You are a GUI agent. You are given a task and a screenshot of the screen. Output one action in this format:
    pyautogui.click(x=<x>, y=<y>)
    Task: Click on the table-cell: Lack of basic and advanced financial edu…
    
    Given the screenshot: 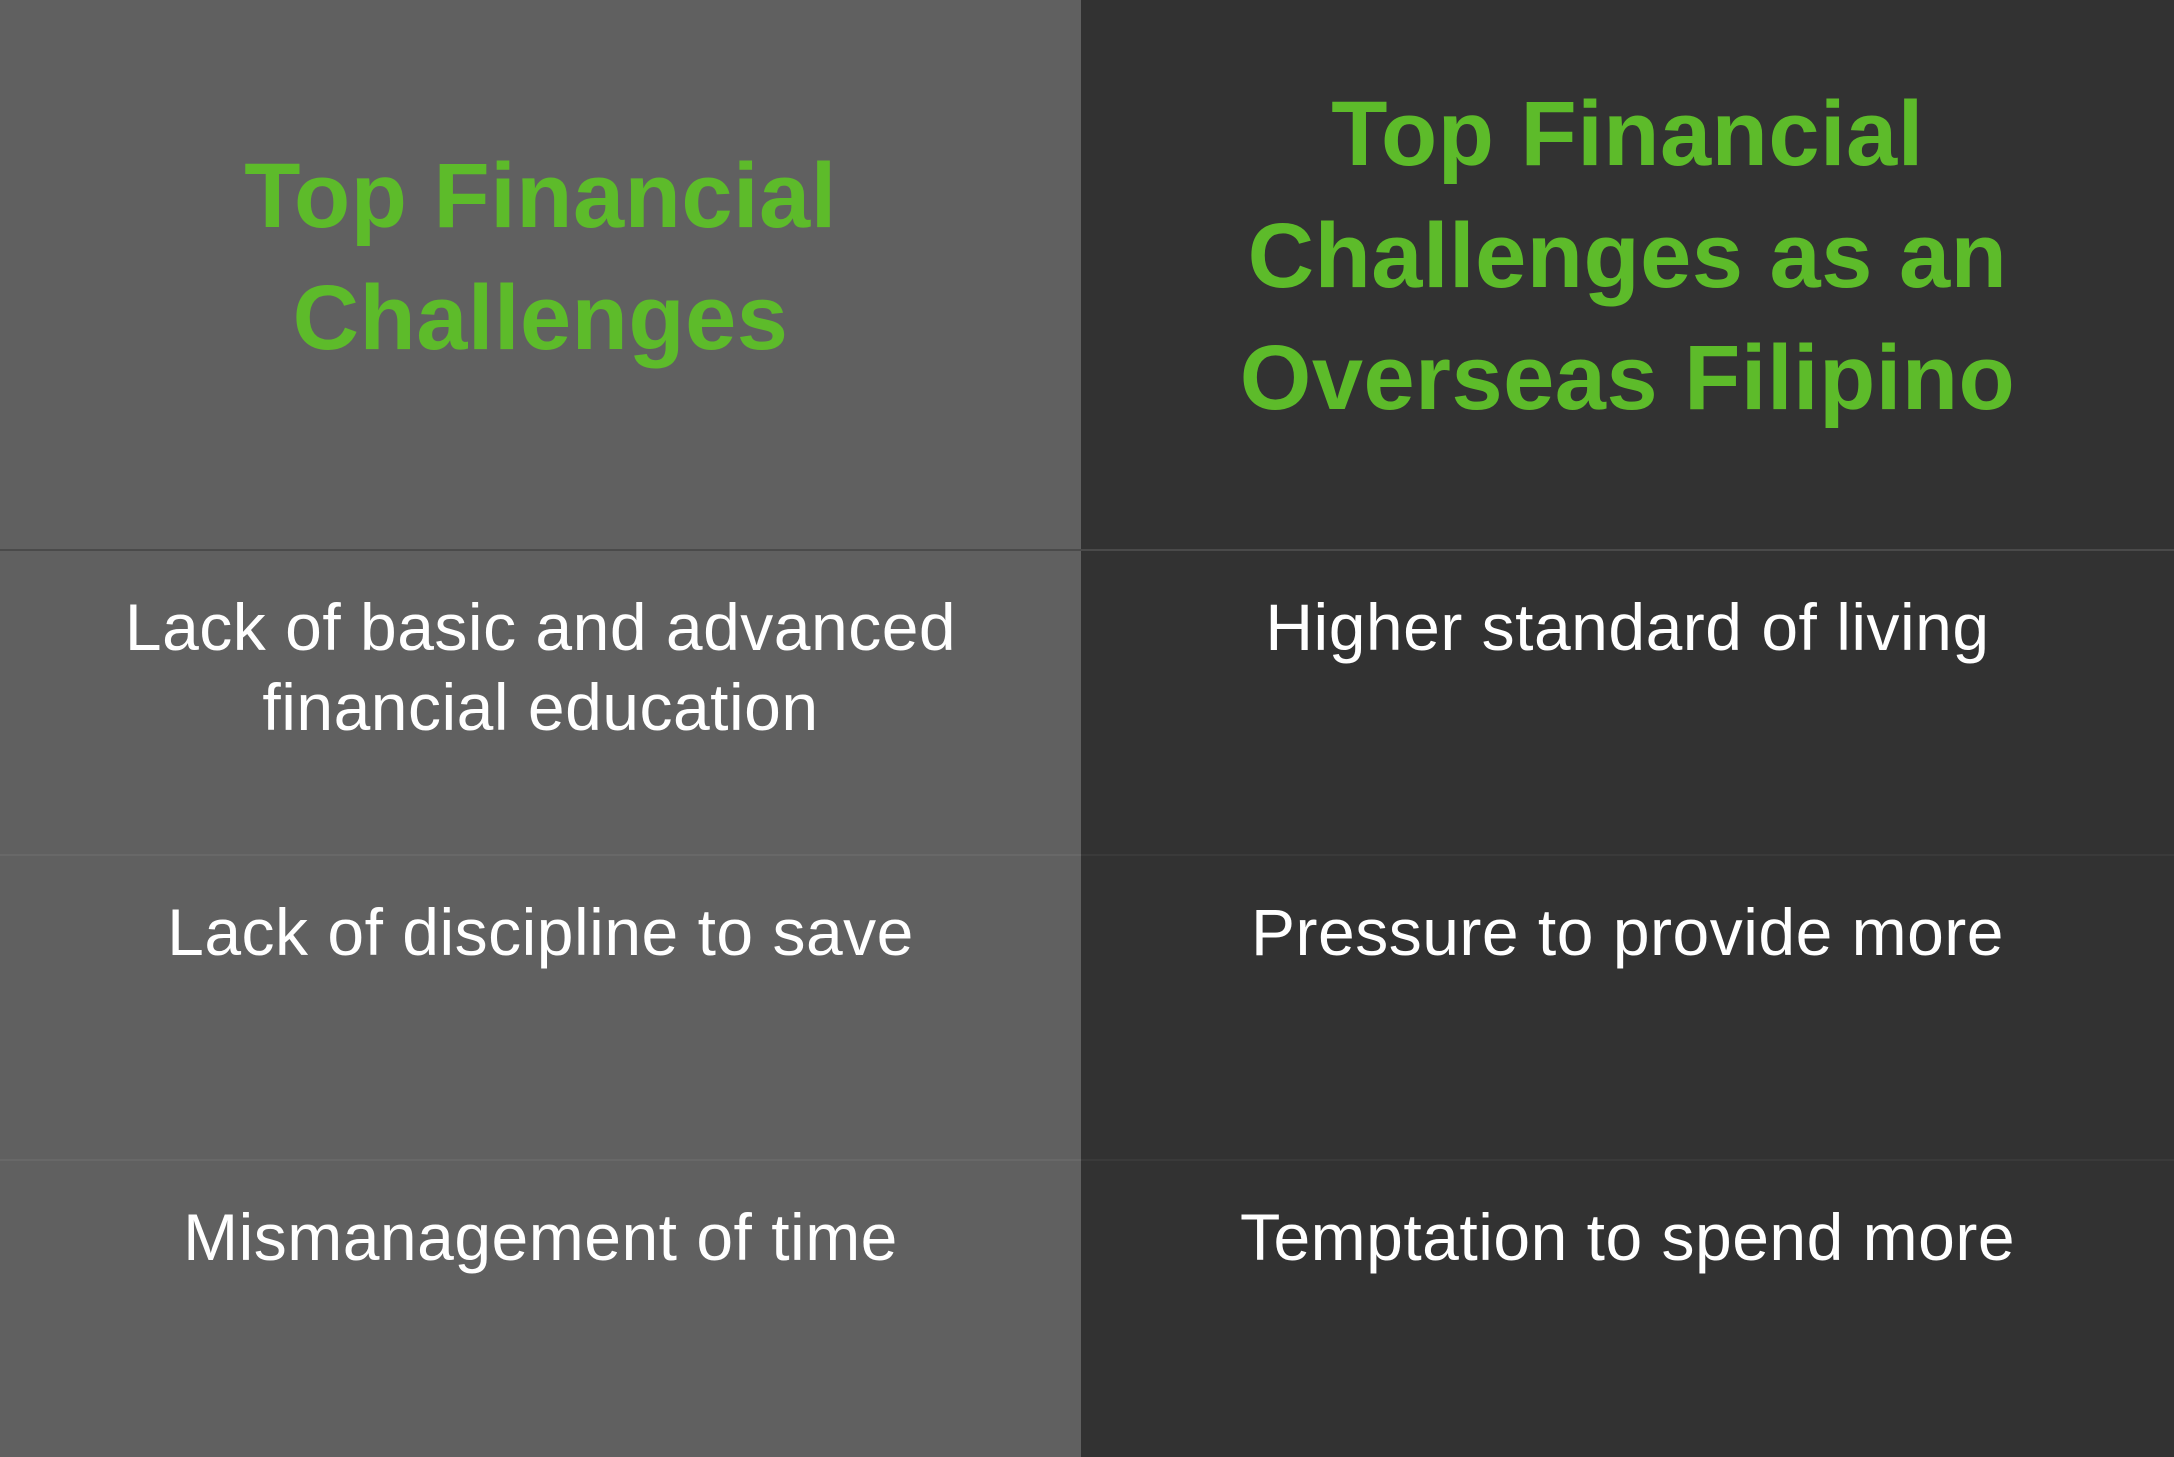 What is the action you would take?
    pyautogui.click(x=540, y=703)
    